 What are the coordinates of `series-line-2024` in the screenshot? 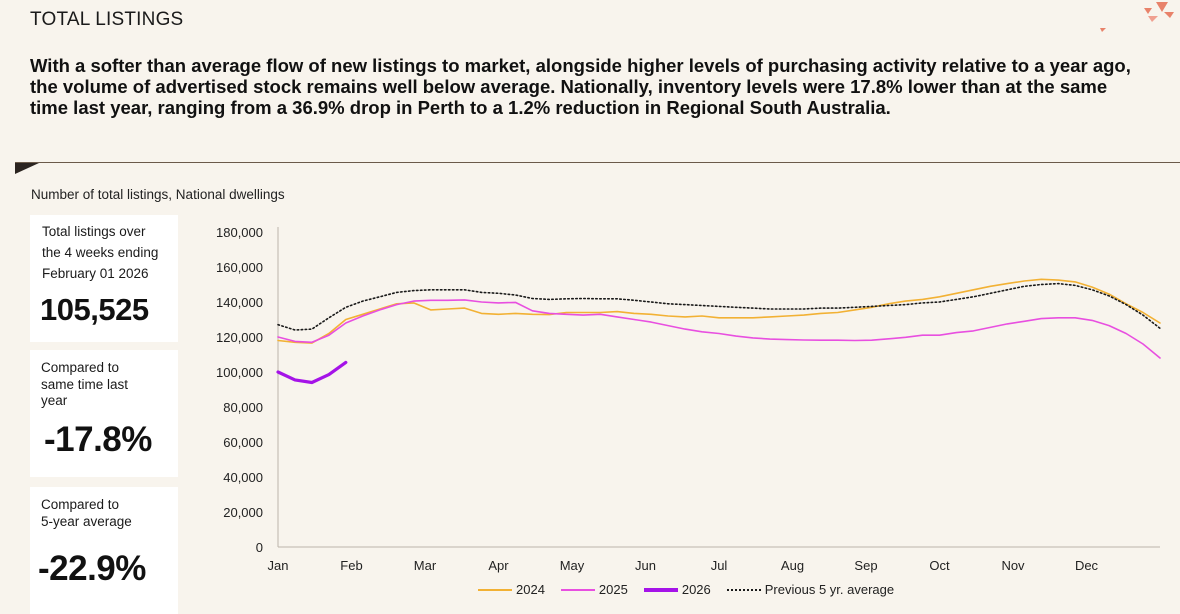 It's located at (719, 311).